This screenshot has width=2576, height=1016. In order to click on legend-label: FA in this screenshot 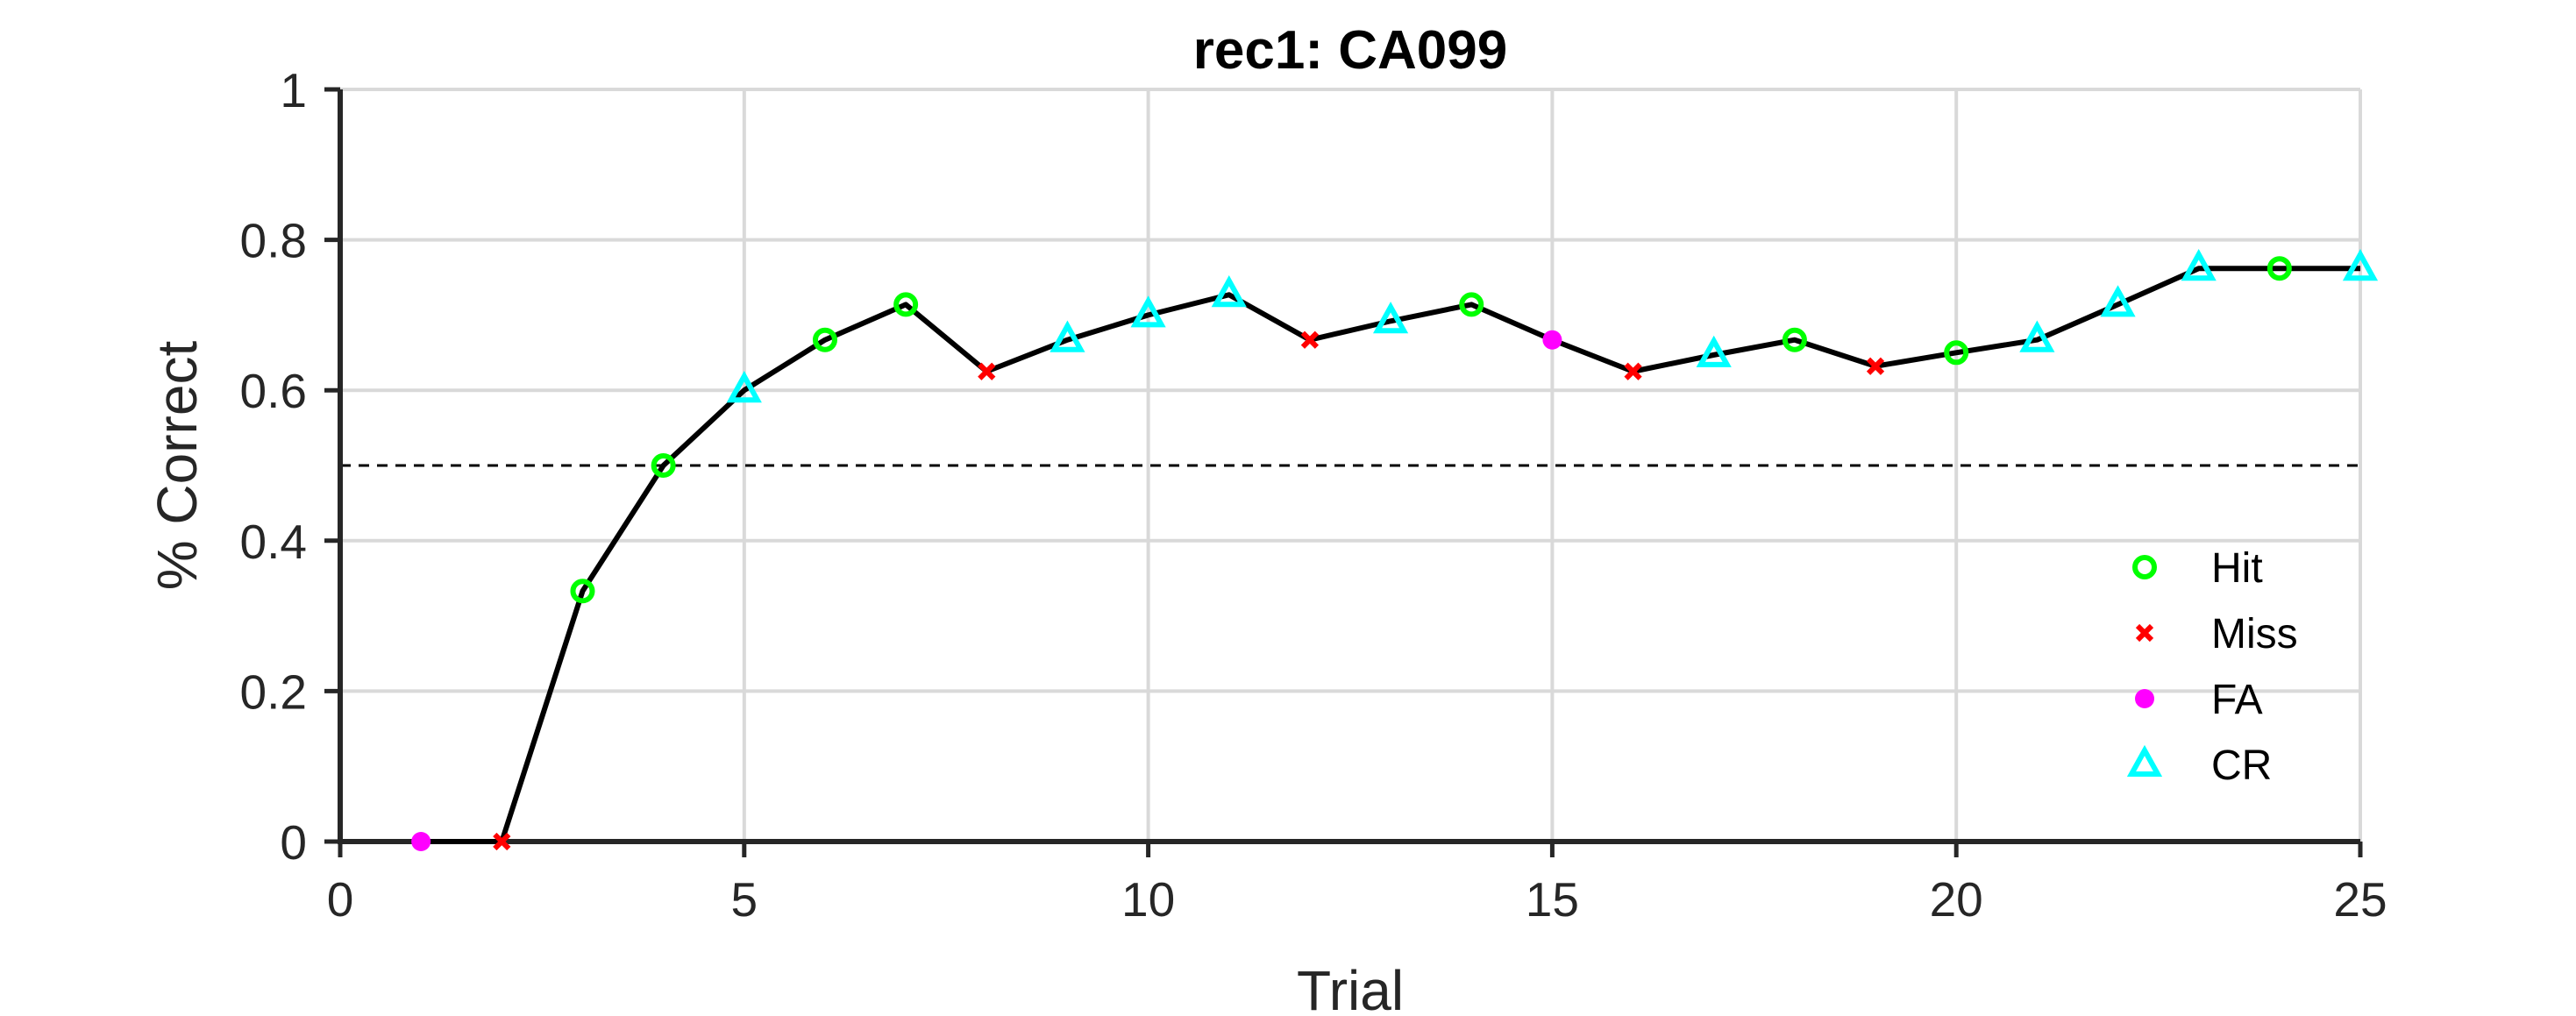, I will do `click(2237, 700)`.